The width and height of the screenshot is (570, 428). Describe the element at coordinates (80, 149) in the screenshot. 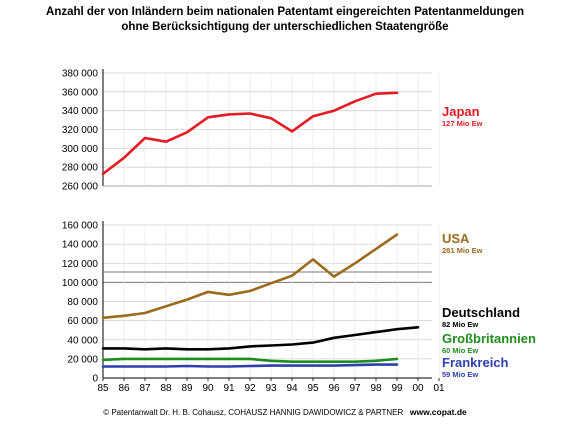

I see `top-y-tick-label: 300 000` at that location.